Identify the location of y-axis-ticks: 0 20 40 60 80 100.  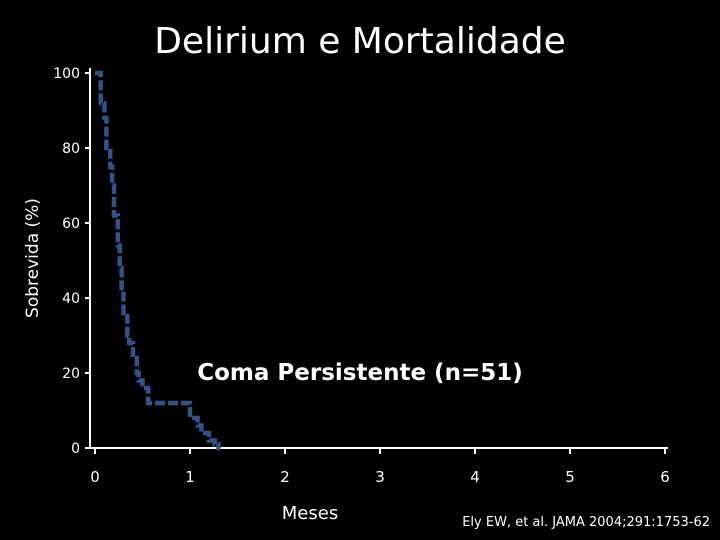
(71, 261).